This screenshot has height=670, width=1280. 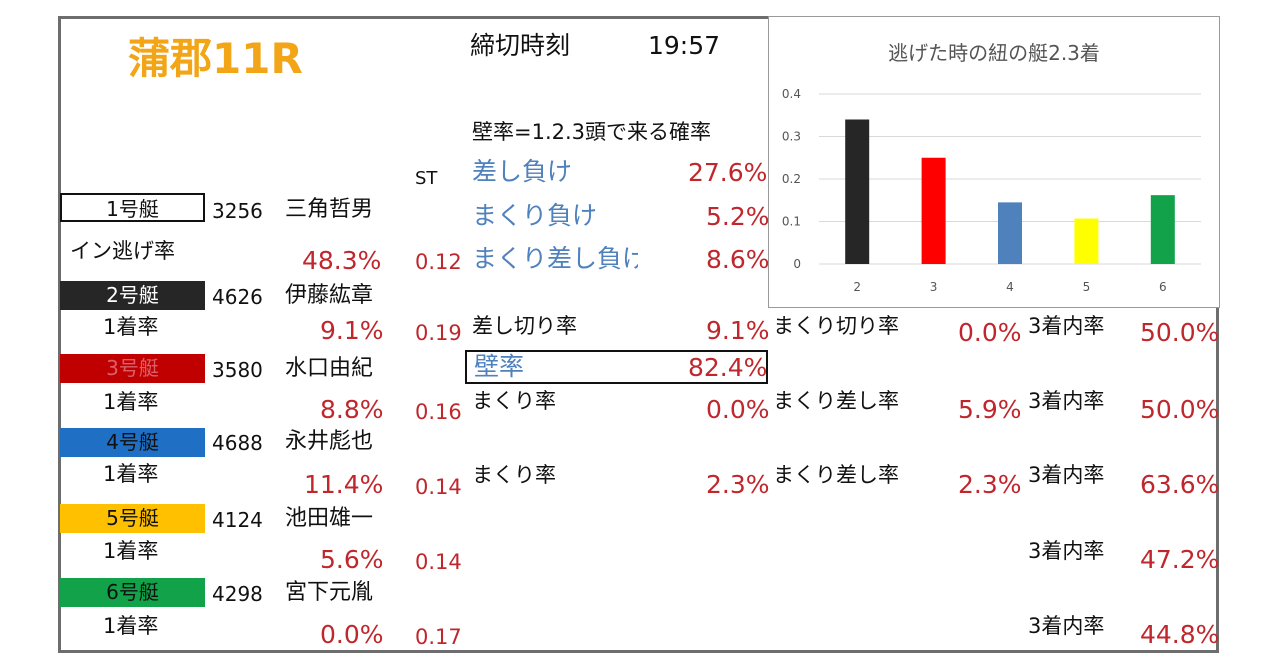 I want to click on boat-1-badge: 1号艇, so click(x=132, y=207).